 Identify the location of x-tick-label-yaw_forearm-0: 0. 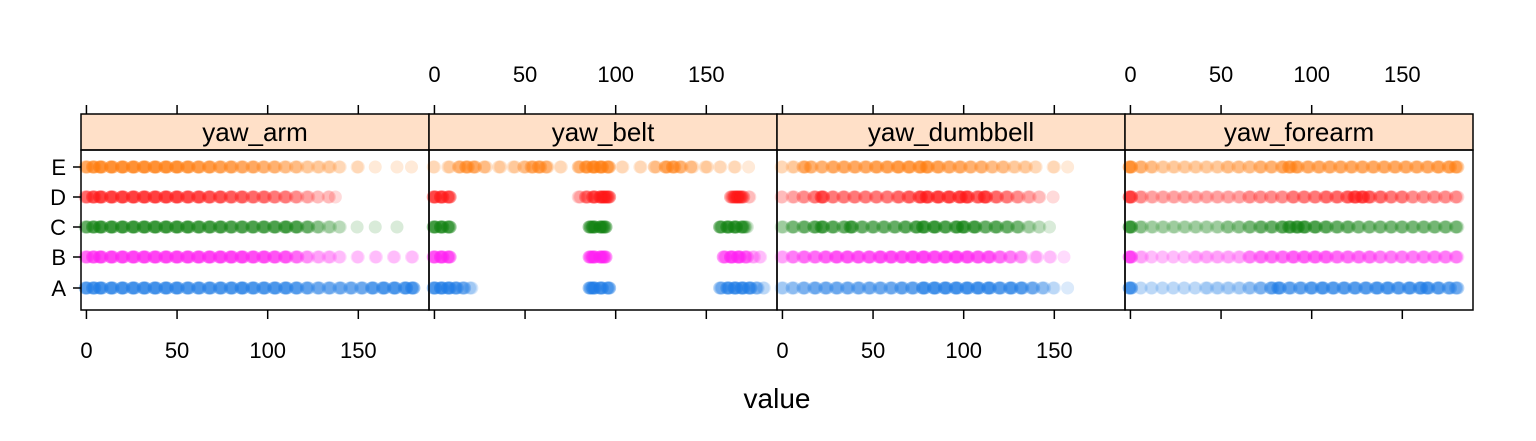
(1130, 74).